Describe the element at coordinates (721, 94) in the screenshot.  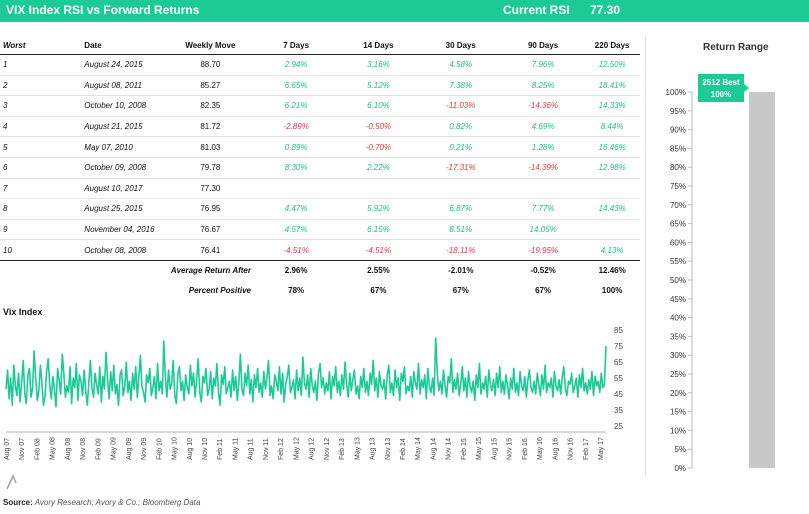
I see `best-marker-label: 100%` at that location.